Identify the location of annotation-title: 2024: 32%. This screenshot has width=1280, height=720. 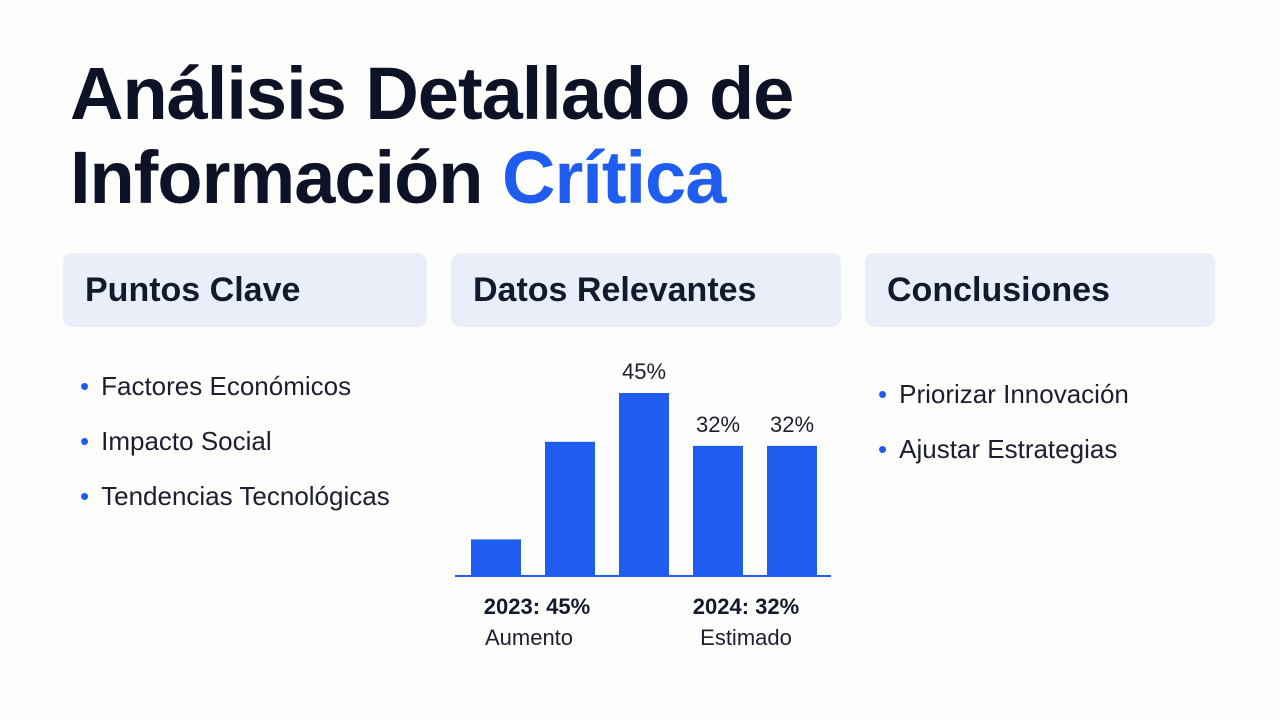
(746, 606).